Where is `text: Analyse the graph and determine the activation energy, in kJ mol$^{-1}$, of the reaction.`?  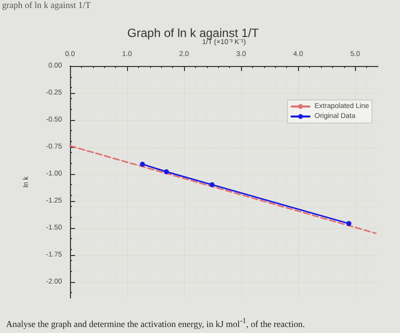
text: Analyse the graph and determine the activation energy, in kJ mol$^{-1}$, of the reaction. is located at coordinates (155, 322).